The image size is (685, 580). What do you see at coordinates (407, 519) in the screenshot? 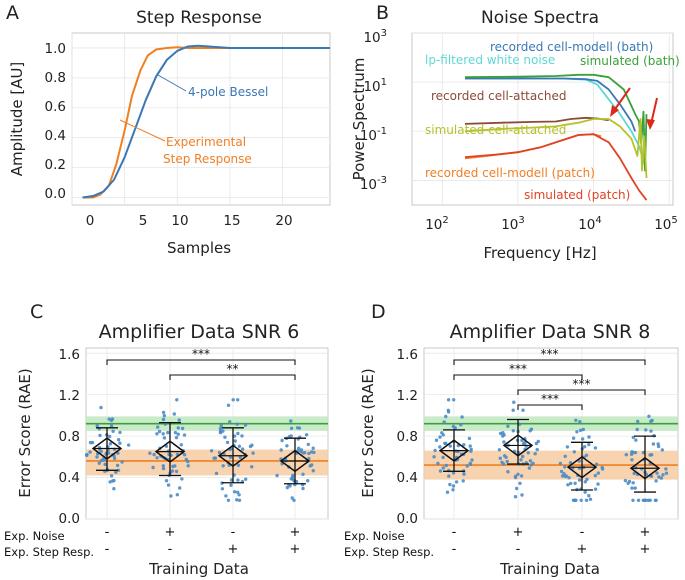
I see `panel-d-ytick: 0.0` at bounding box center [407, 519].